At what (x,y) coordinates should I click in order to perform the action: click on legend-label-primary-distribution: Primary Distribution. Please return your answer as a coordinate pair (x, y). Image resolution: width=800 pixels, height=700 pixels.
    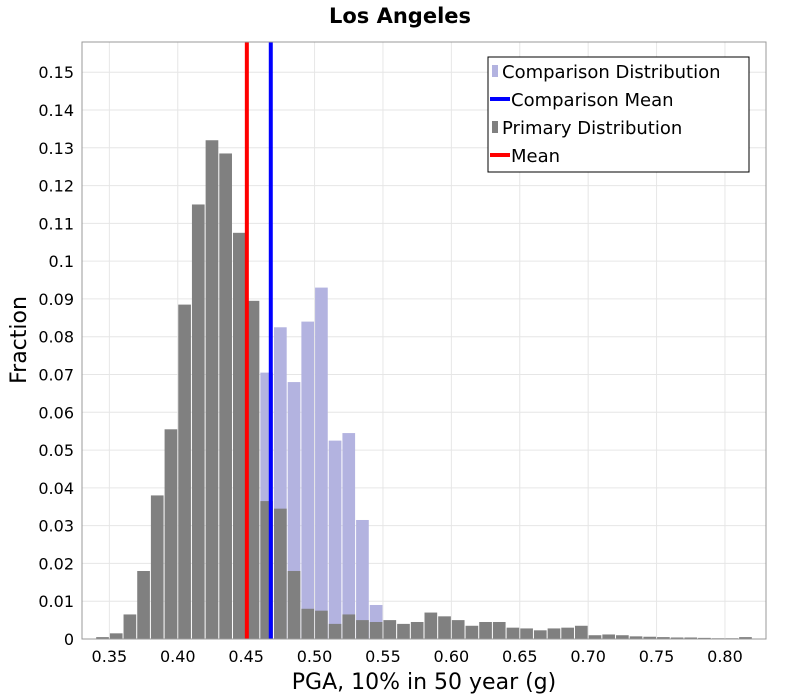
    Looking at the image, I should click on (592, 128).